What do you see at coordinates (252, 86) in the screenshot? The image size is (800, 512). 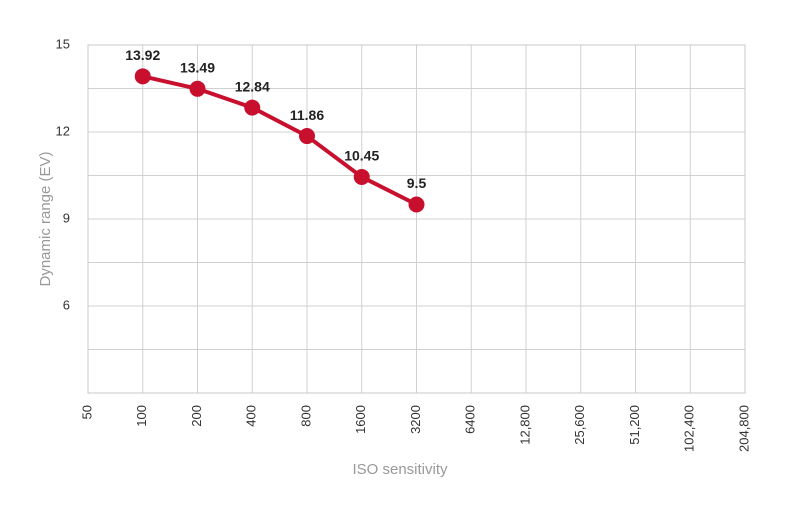 I see `data-label: 12.84` at bounding box center [252, 86].